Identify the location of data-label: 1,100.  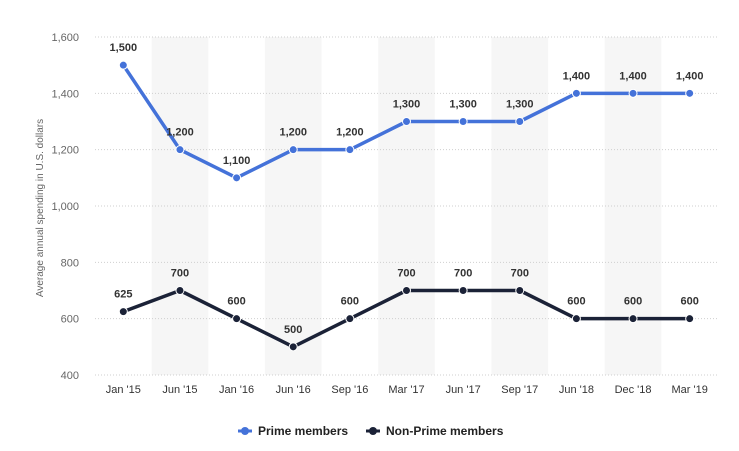
(237, 161).